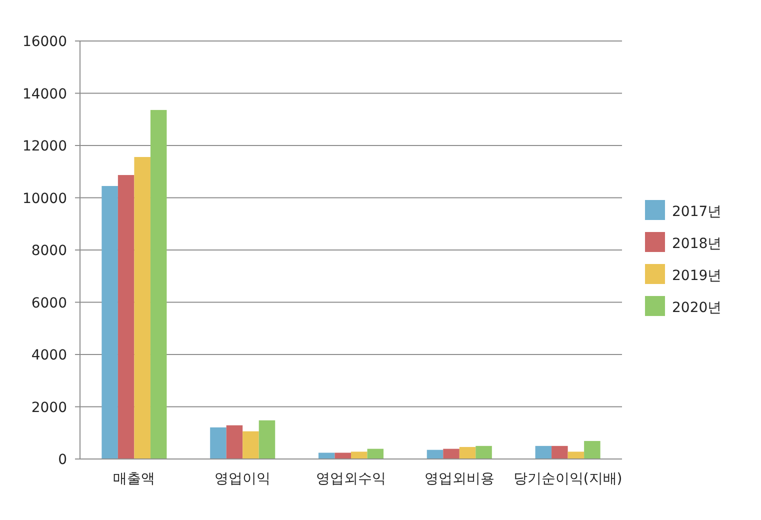 The width and height of the screenshot is (761, 520). What do you see at coordinates (49, 303) in the screenshot?
I see `y-tick-label: 6000` at bounding box center [49, 303].